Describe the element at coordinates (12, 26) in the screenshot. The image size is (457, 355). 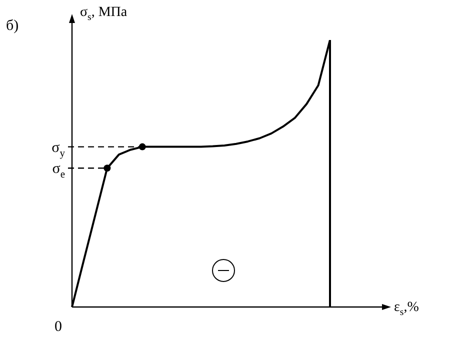
I see `text: б)` at that location.